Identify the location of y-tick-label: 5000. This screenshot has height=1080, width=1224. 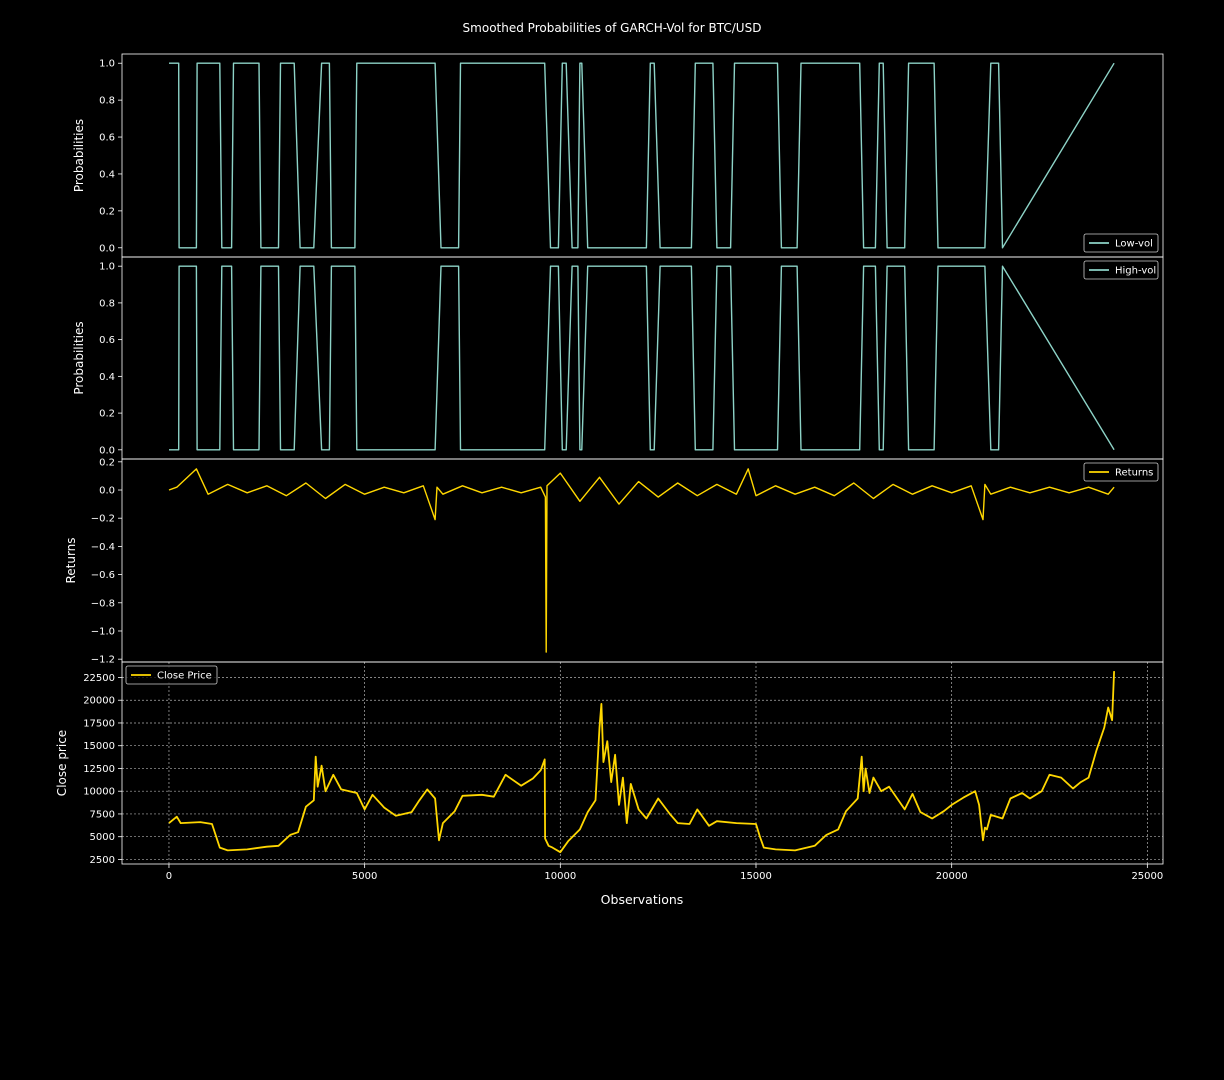
(102, 837).